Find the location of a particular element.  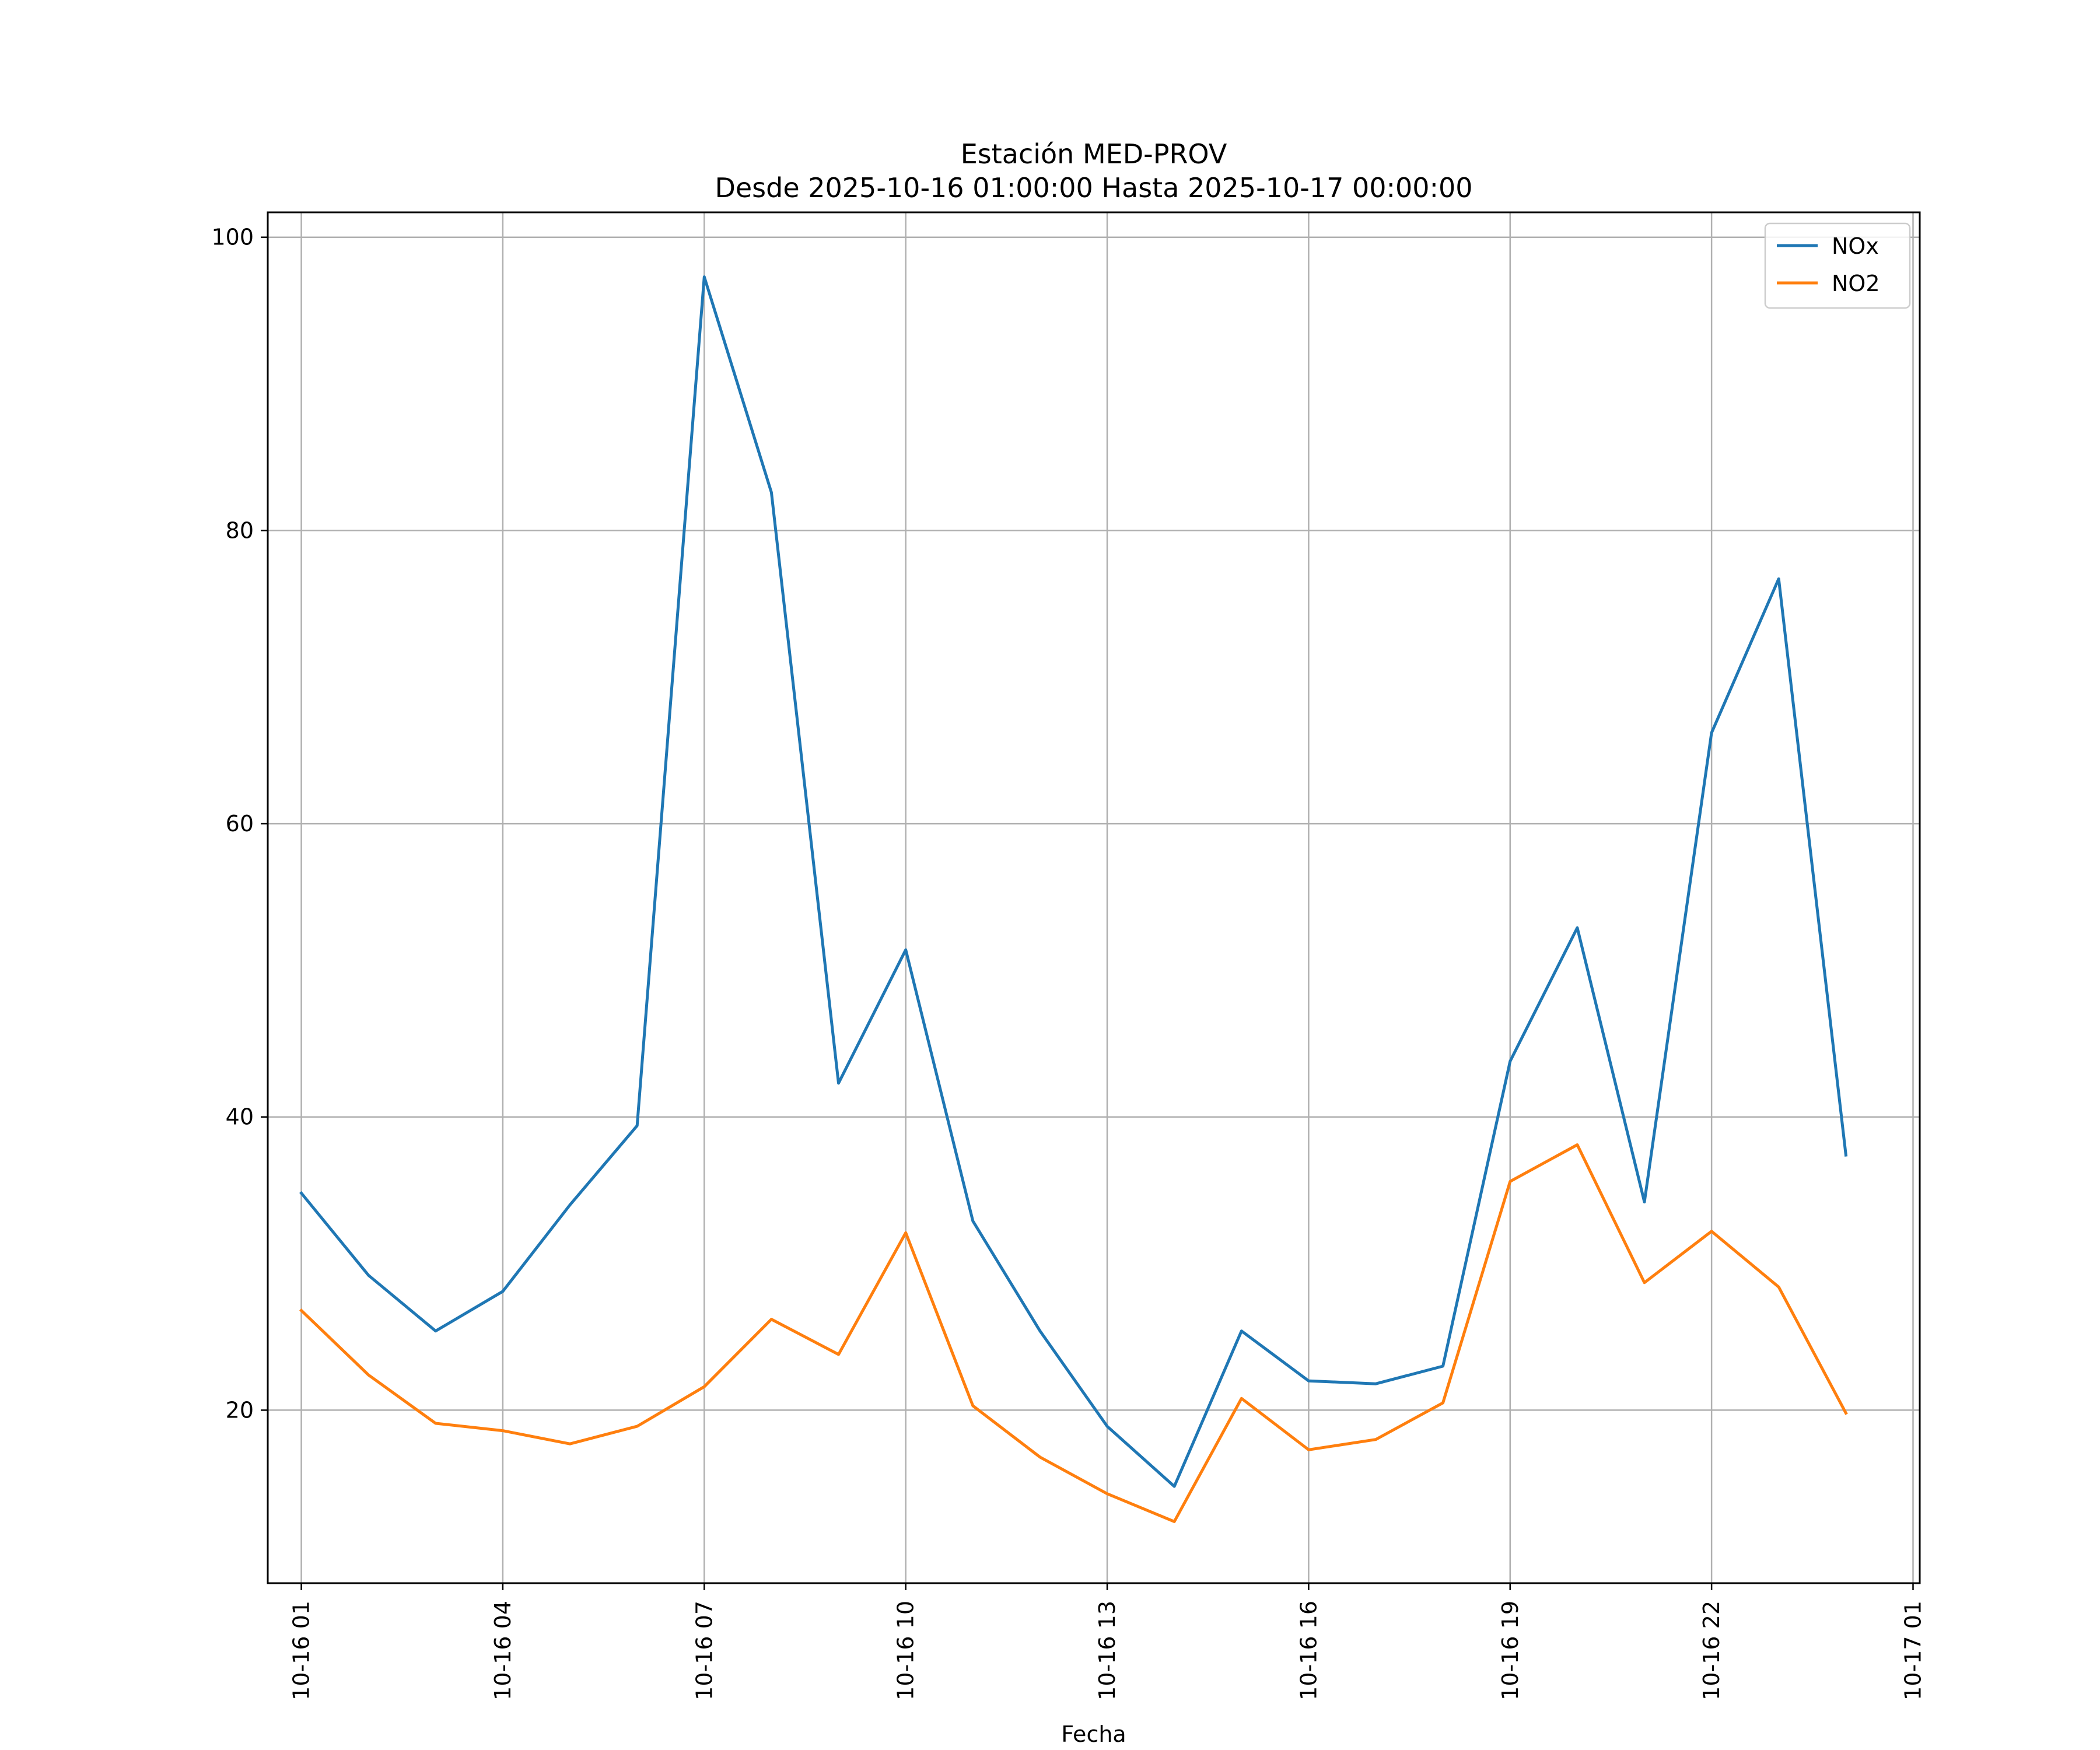

y-tick-label: 80 is located at coordinates (240, 530).